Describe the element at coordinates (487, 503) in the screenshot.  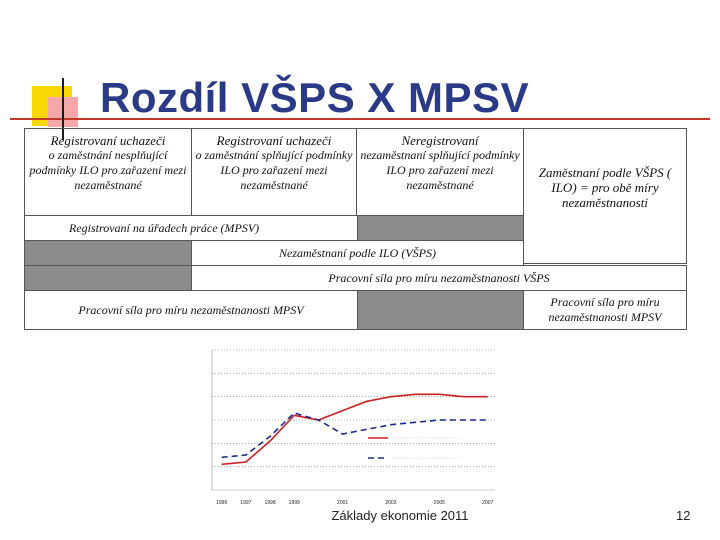
I see `chart-x-tick-label: 2007` at that location.